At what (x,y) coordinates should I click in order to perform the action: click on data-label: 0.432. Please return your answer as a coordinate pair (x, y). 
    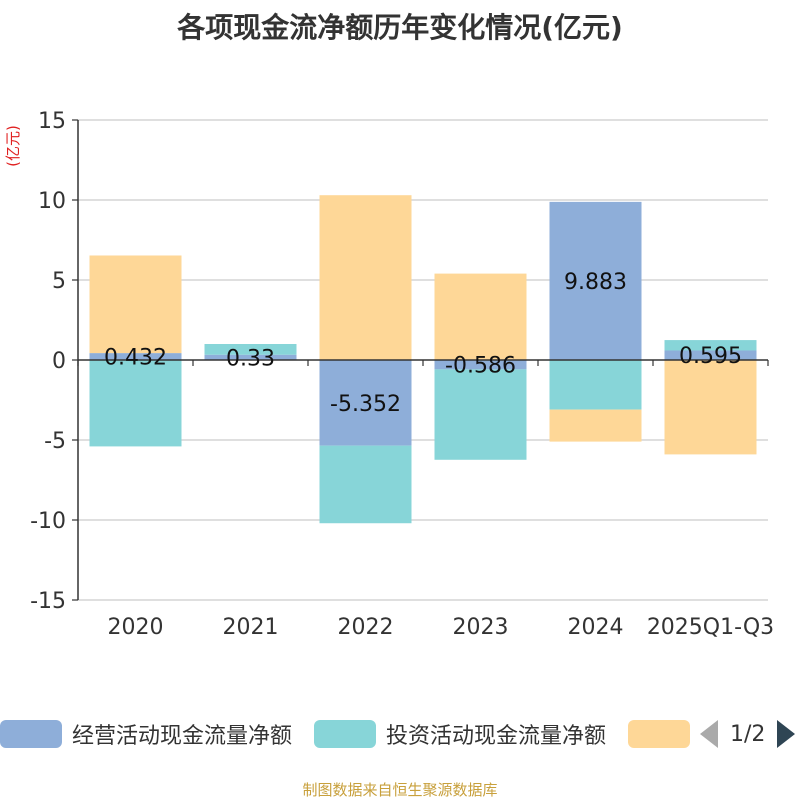
    Looking at the image, I should click on (135, 358).